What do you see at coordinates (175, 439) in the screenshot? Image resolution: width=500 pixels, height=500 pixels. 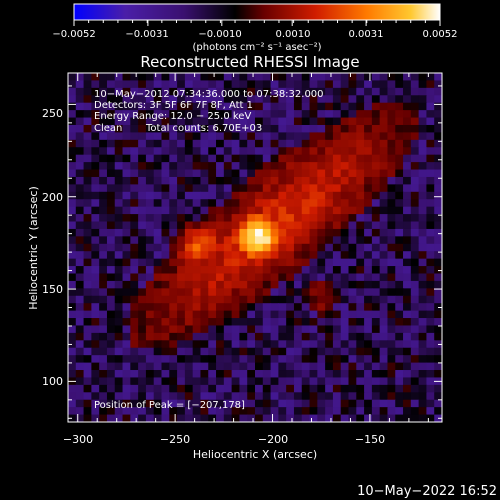 I see `x-tick-label-1: −250` at bounding box center [175, 439].